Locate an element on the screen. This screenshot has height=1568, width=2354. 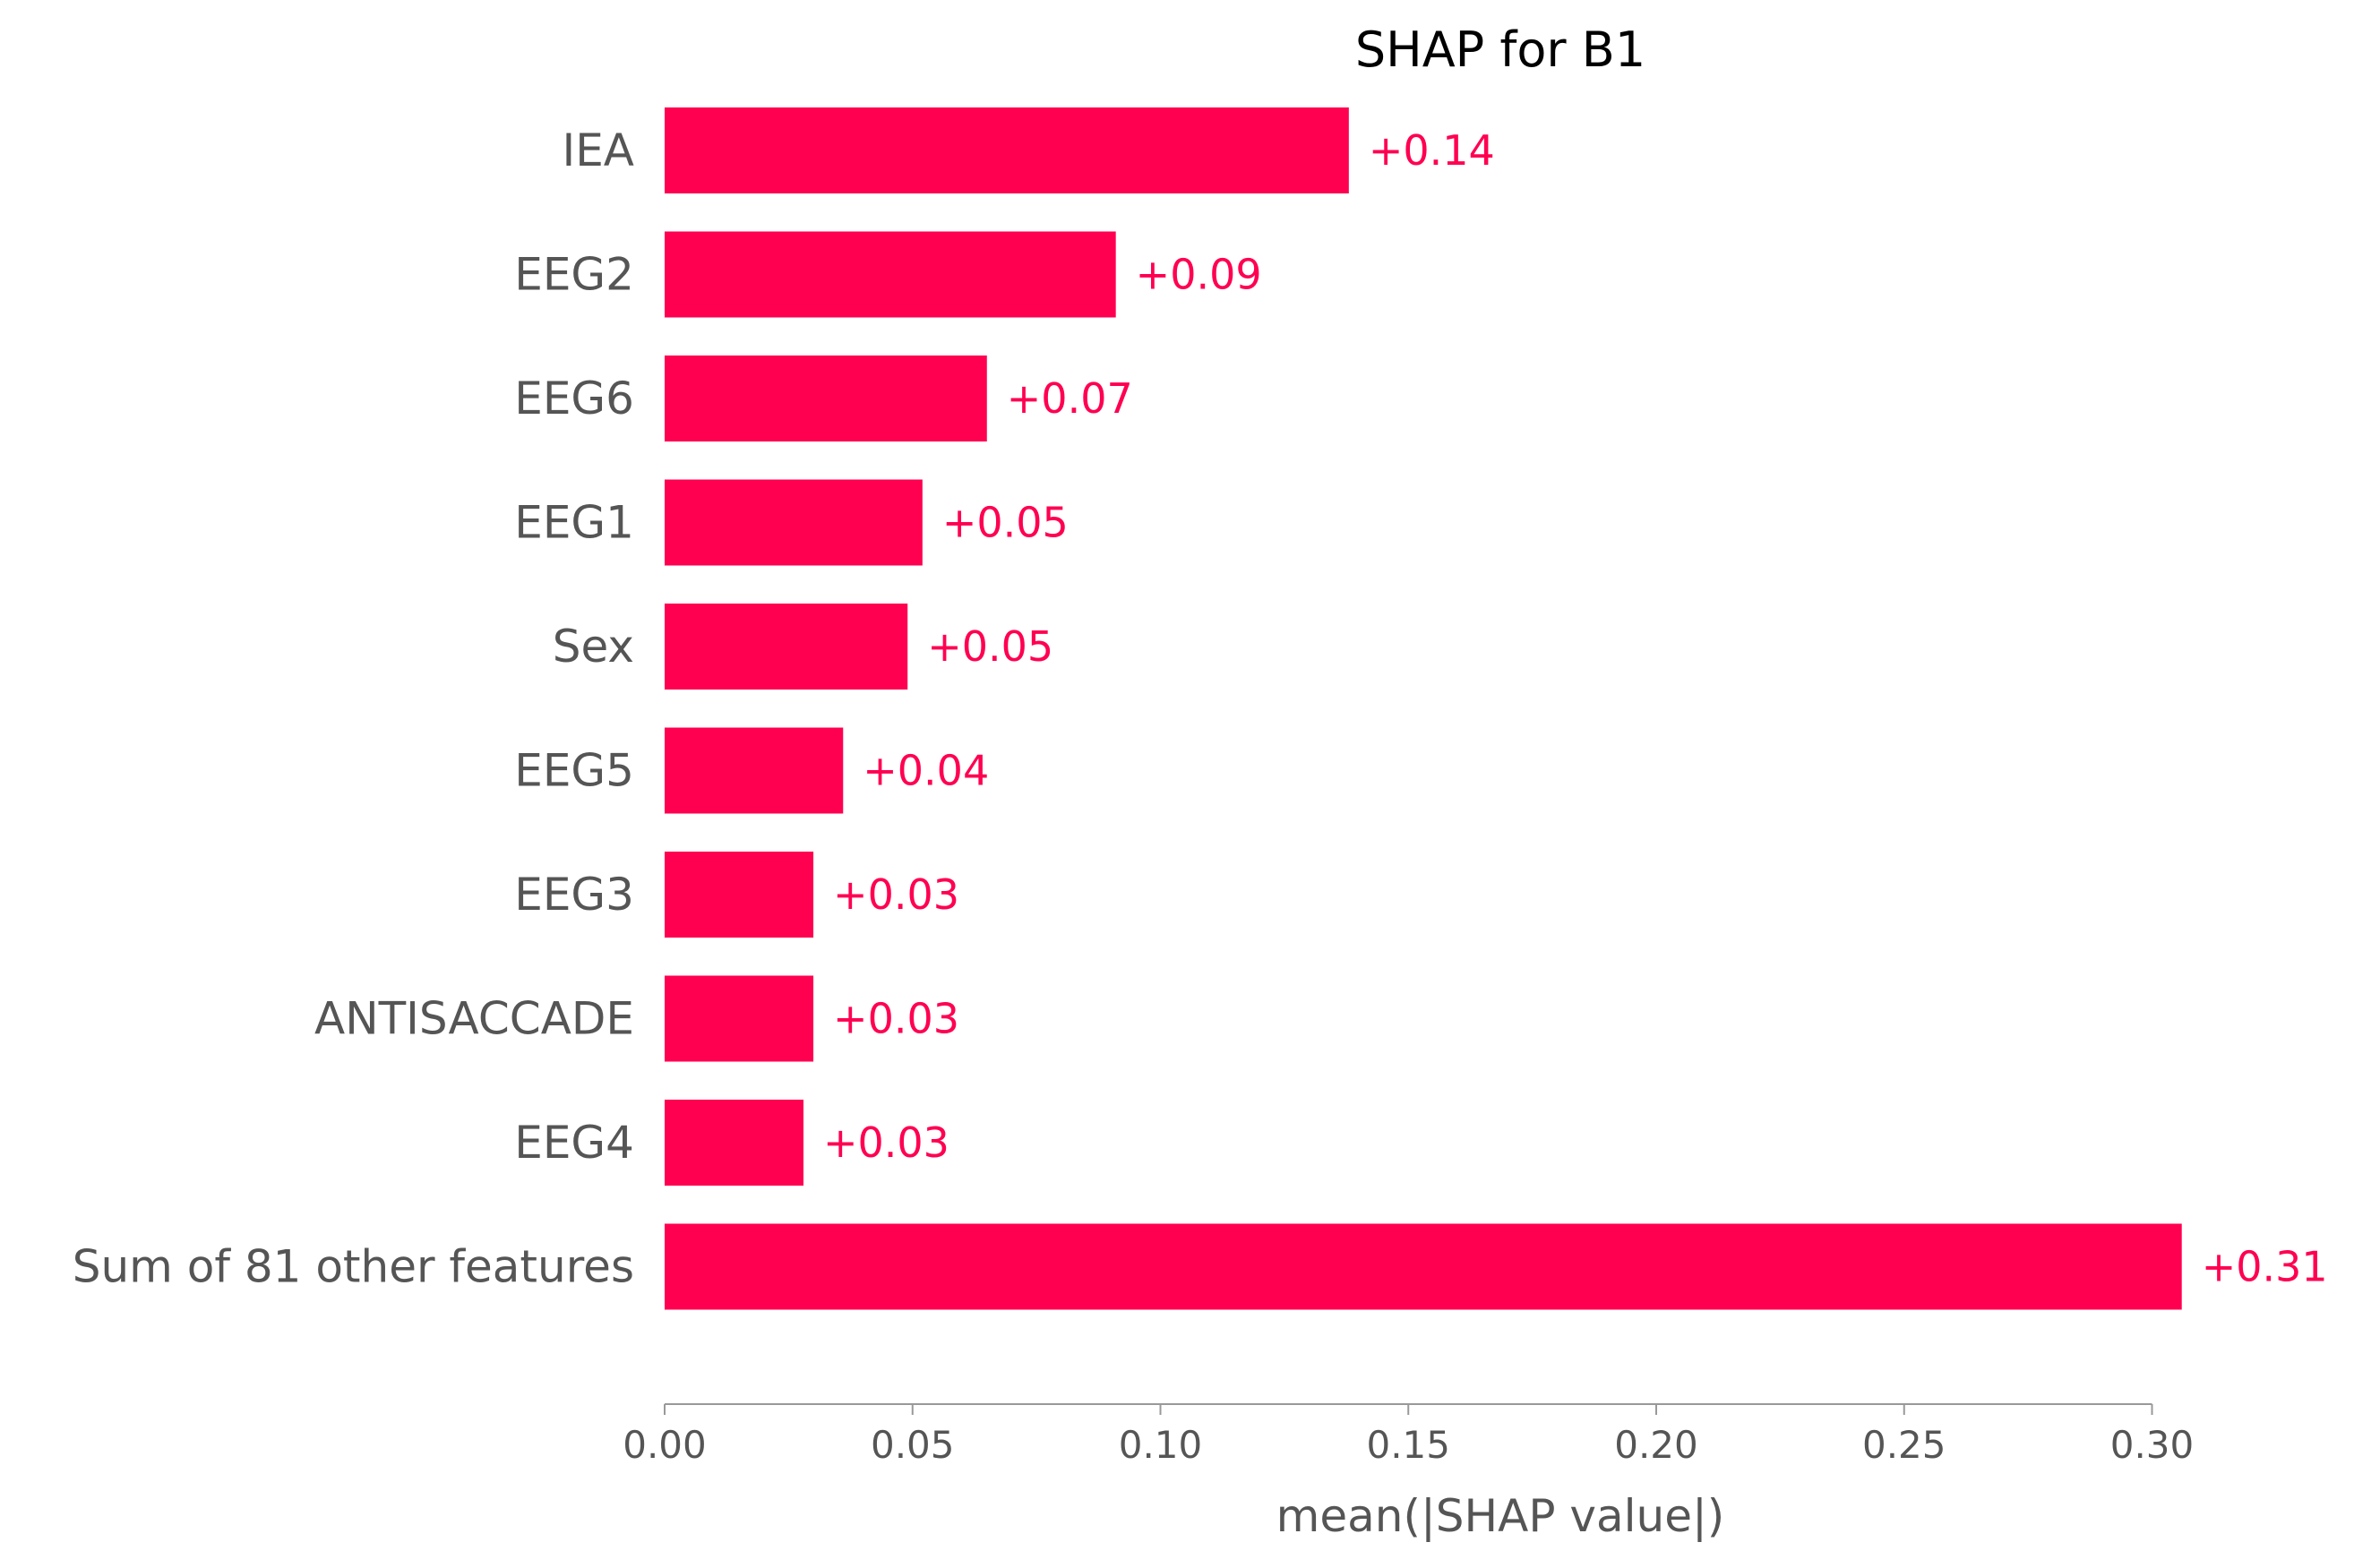
x-axis: 0.00 0.05 0.10 0.15 0.20 0.25 0.30 is located at coordinates (1409, 1435).